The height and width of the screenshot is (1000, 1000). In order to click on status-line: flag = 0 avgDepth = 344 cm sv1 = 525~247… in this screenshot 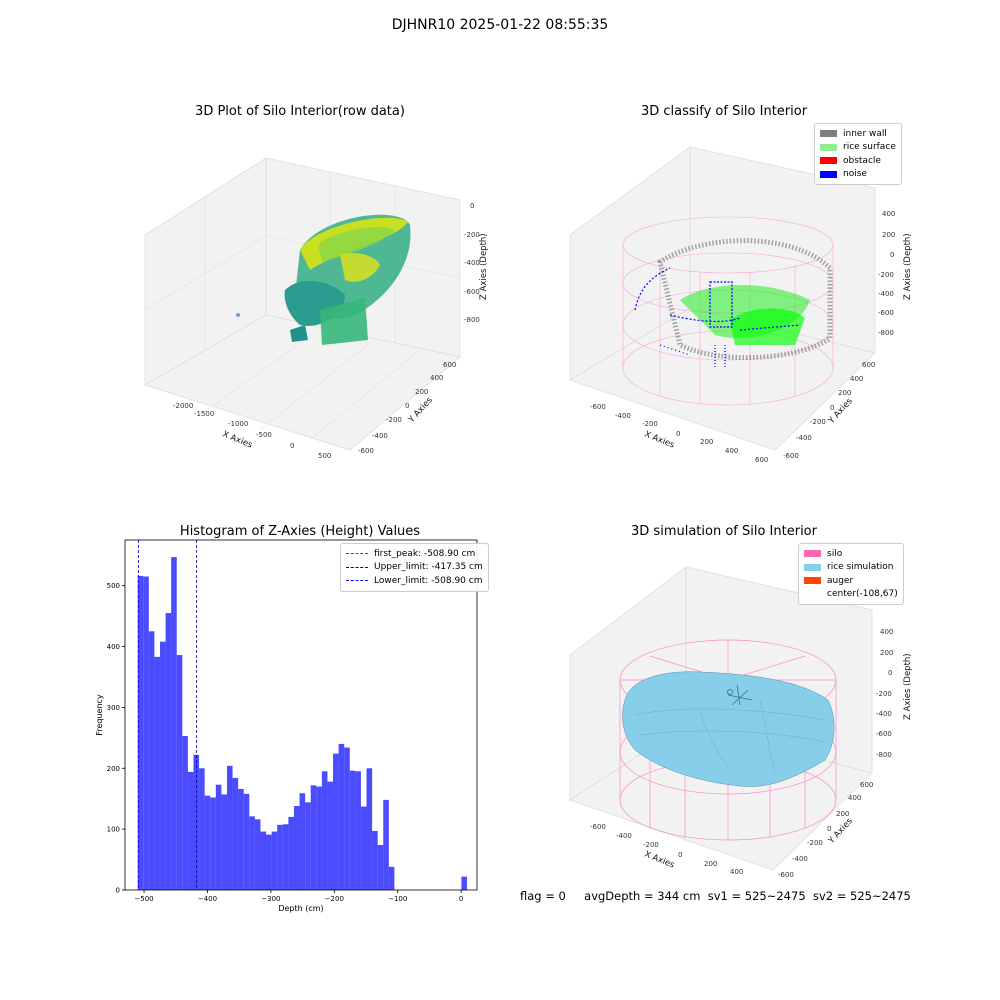, I will do `click(715, 896)`.